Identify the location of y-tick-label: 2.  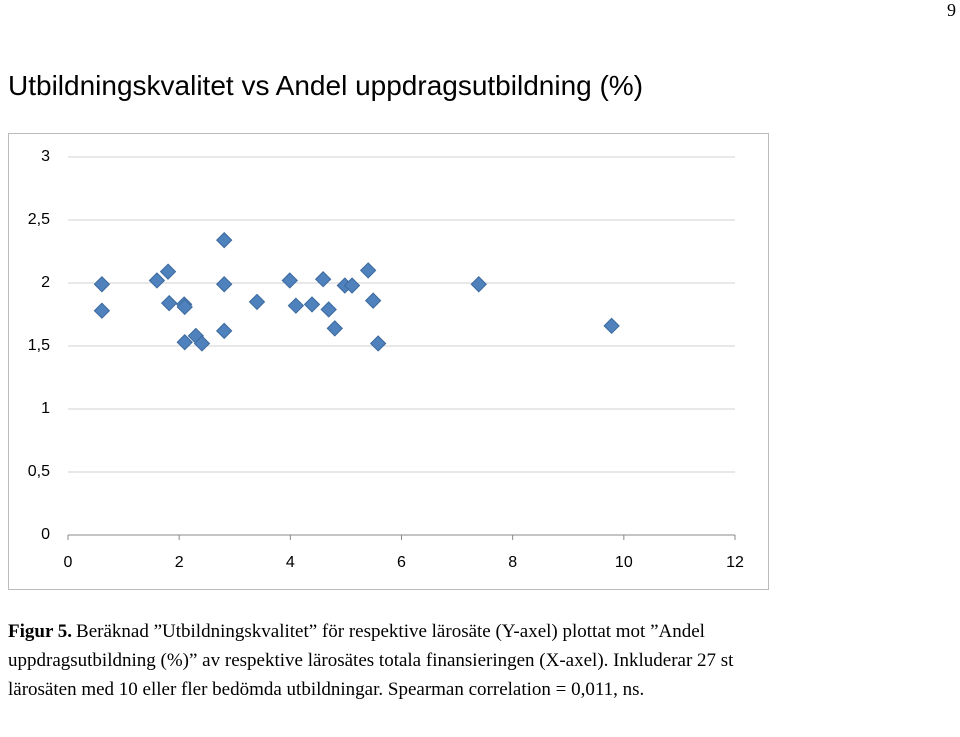
(45, 282).